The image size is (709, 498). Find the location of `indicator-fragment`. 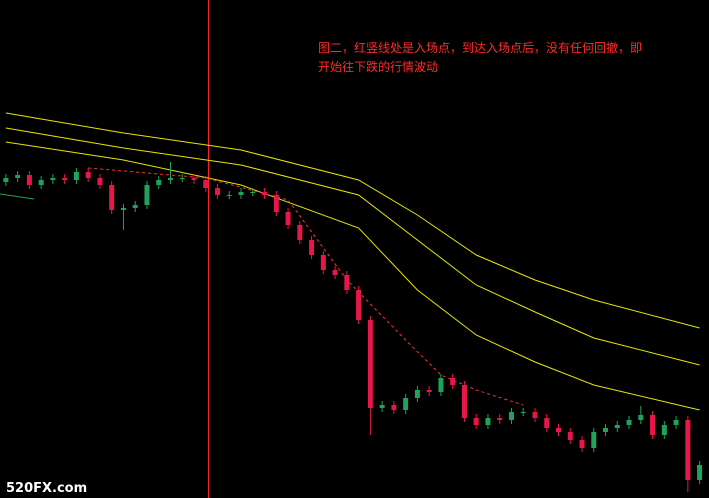

indicator-fragment is located at coordinates (17, 196).